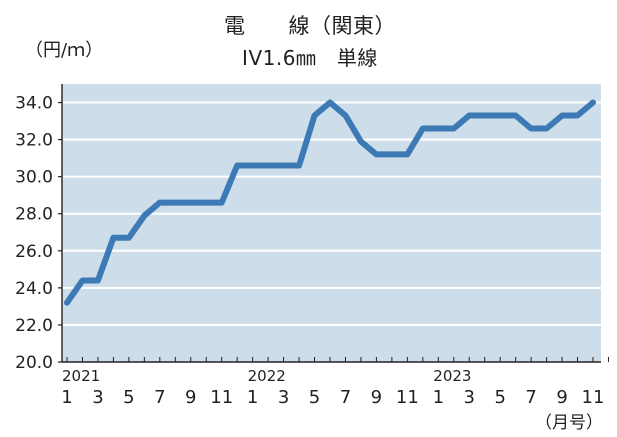  I want to click on year-label: 2022, so click(267, 376).